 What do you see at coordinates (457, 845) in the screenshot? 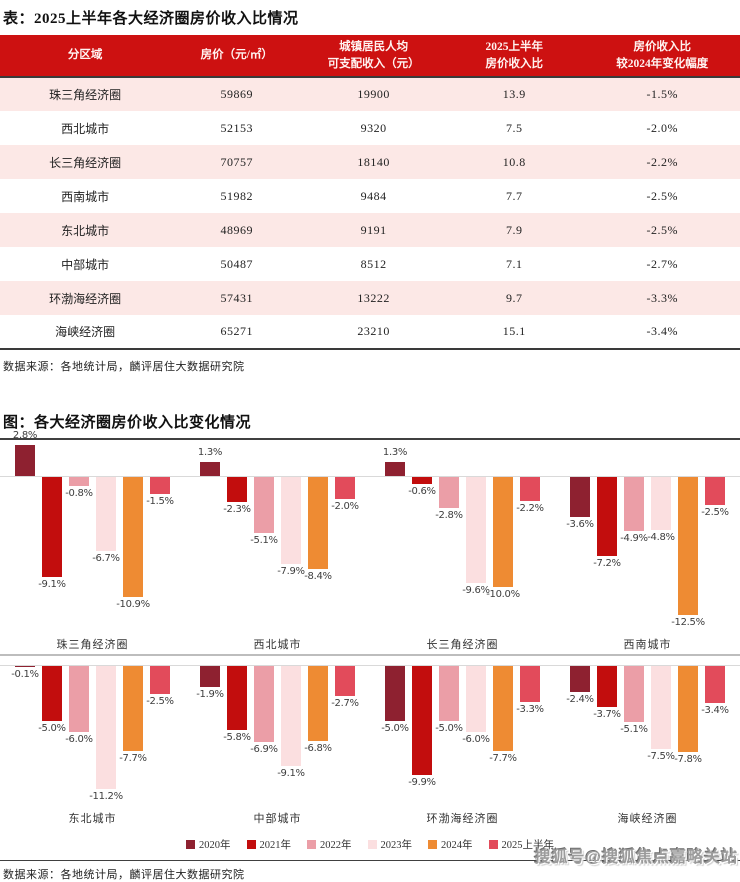
I see `legend-label: 2024年` at bounding box center [457, 845].